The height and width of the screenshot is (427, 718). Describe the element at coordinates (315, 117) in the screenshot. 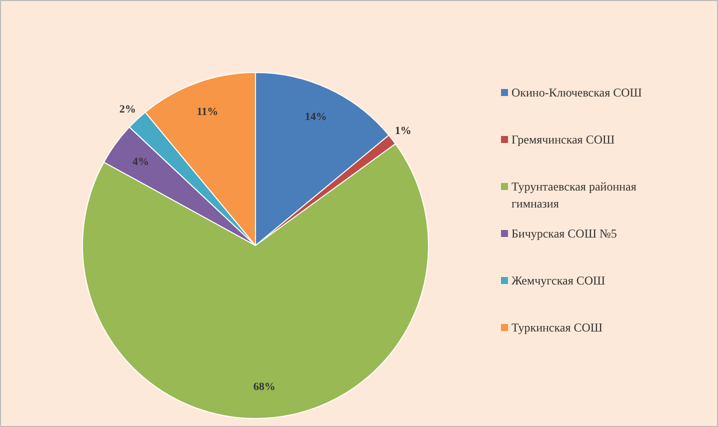

I see `data-label: 14%` at that location.